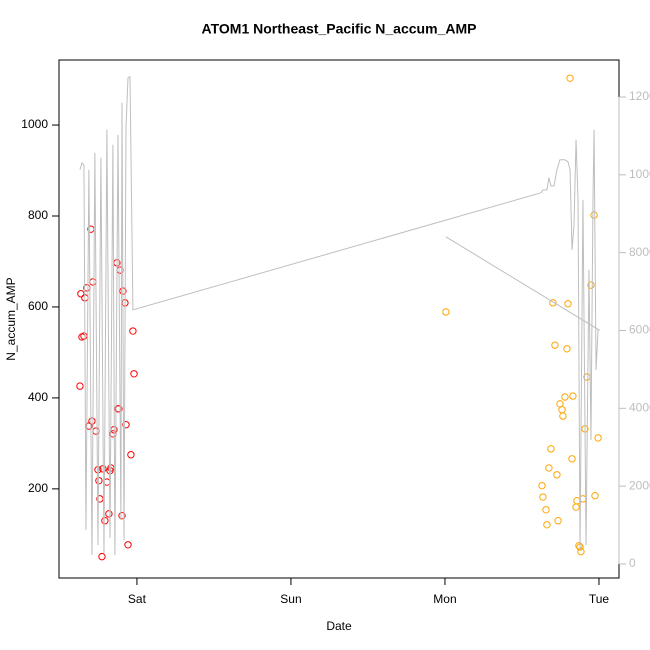 This screenshot has height=650, width=650. What do you see at coordinates (639, 485) in the screenshot?
I see `y2-tick-label: 2000` at bounding box center [639, 485].